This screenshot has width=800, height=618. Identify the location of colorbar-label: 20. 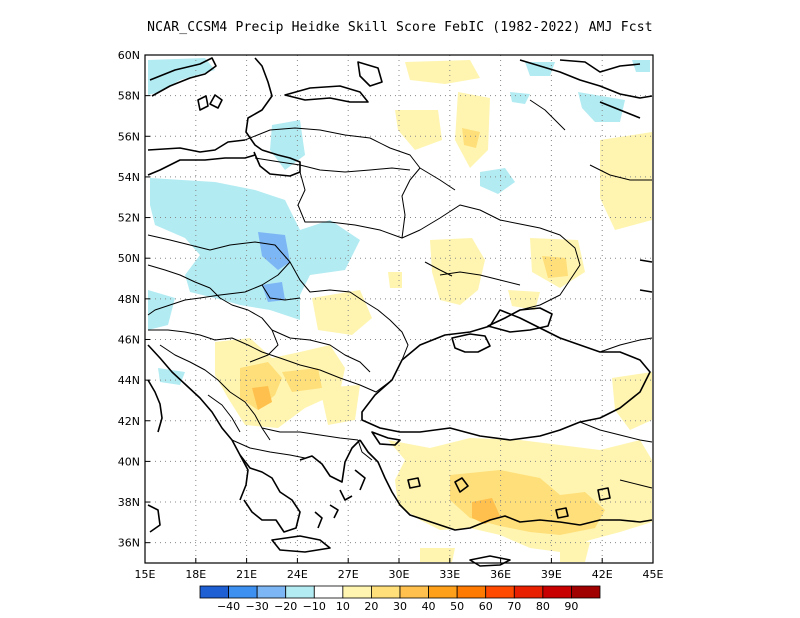
(371, 606).